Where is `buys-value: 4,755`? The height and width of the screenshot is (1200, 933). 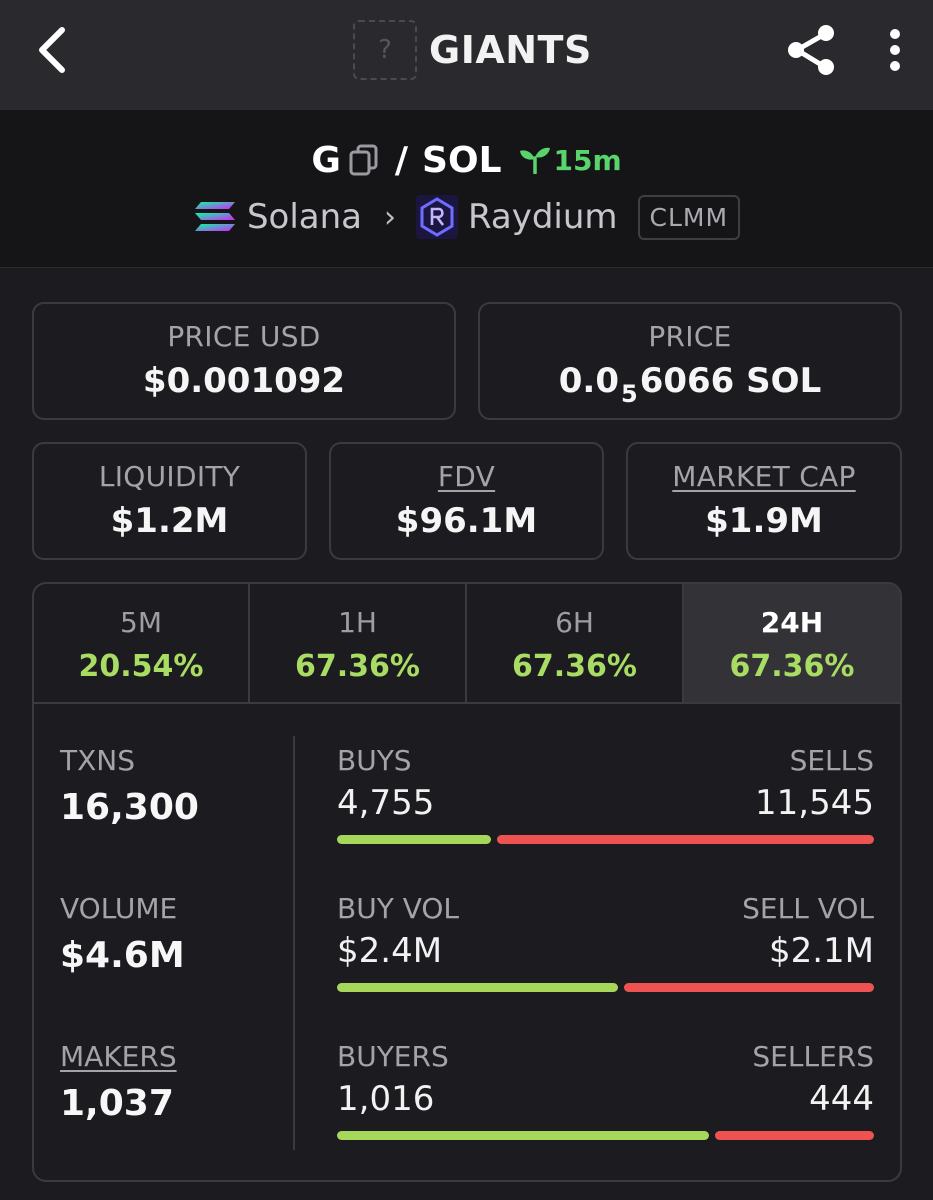 buys-value: 4,755 is located at coordinates (386, 803).